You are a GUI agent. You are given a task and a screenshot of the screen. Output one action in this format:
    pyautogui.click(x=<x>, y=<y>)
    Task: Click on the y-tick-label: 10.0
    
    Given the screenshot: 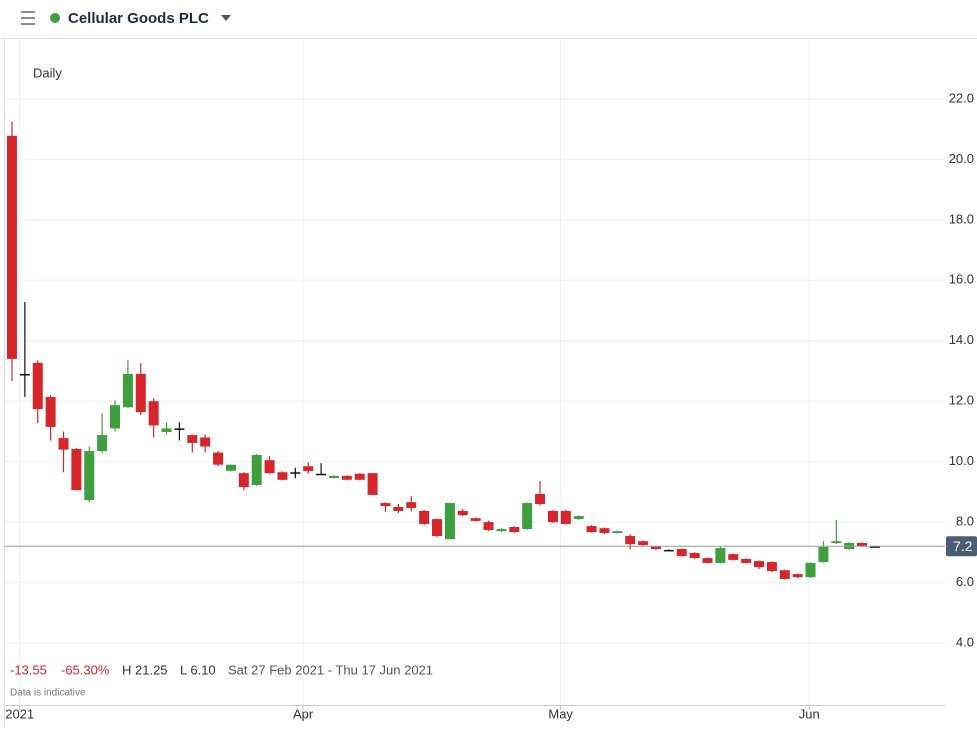 What is the action you would take?
    pyautogui.click(x=961, y=460)
    